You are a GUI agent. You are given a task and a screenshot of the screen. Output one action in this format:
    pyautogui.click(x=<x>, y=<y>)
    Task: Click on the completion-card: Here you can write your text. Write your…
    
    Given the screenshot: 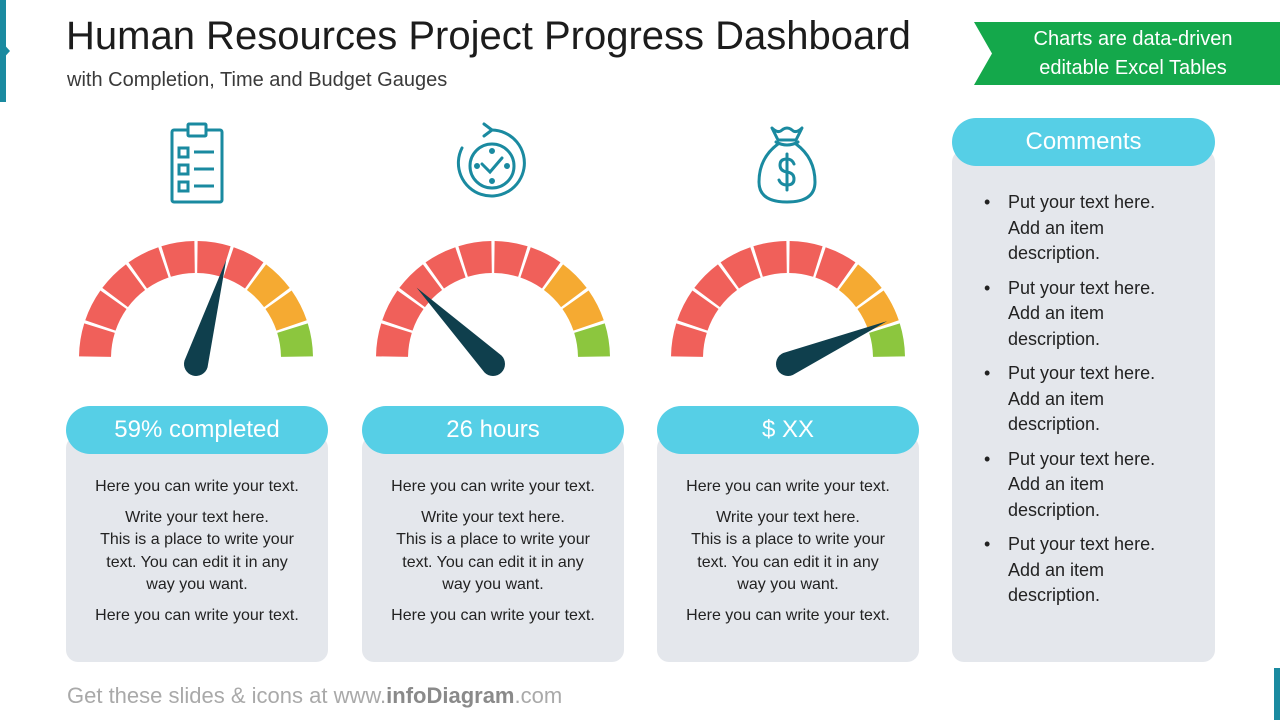 What is the action you would take?
    pyautogui.click(x=197, y=549)
    